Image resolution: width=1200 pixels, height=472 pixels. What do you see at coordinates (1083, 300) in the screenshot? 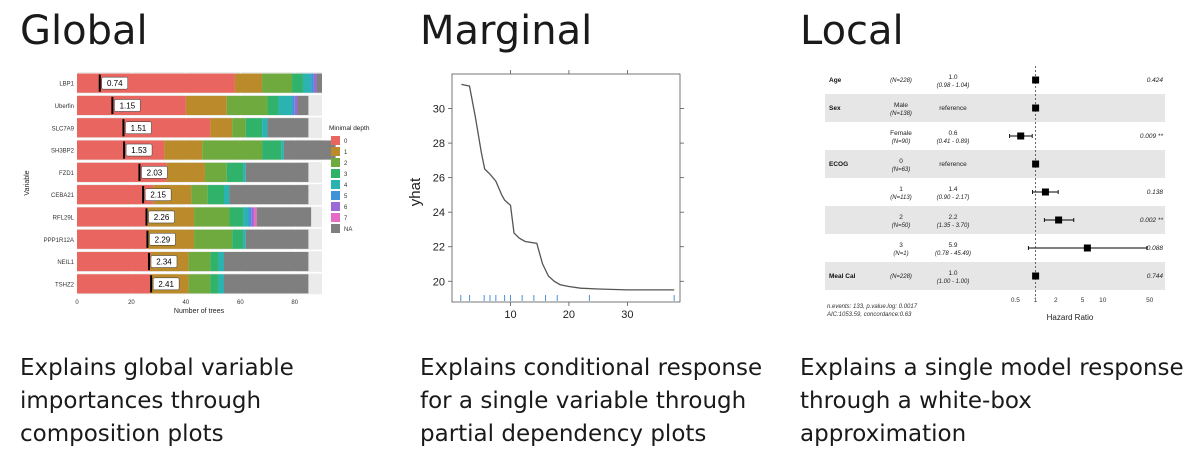
I see `x-tick-label: 5` at bounding box center [1083, 300].